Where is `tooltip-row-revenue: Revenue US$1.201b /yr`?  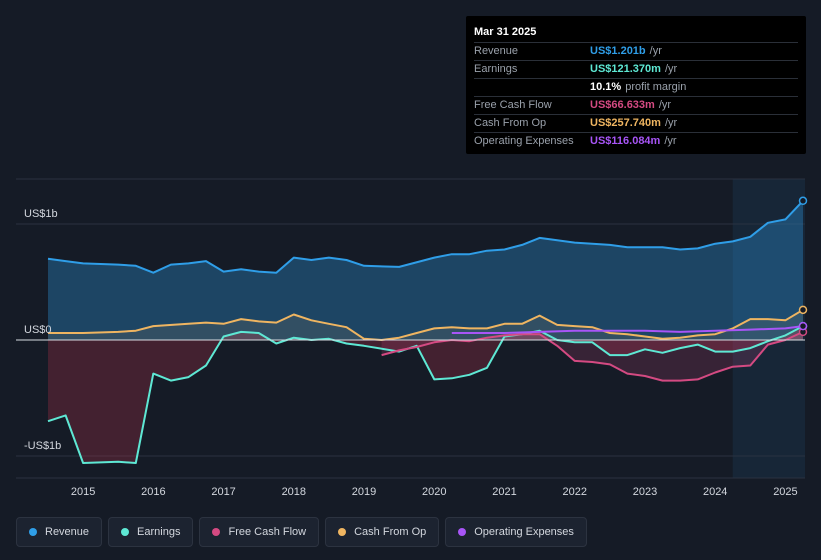 tooltip-row-revenue: Revenue US$1.201b /yr is located at coordinates (636, 51).